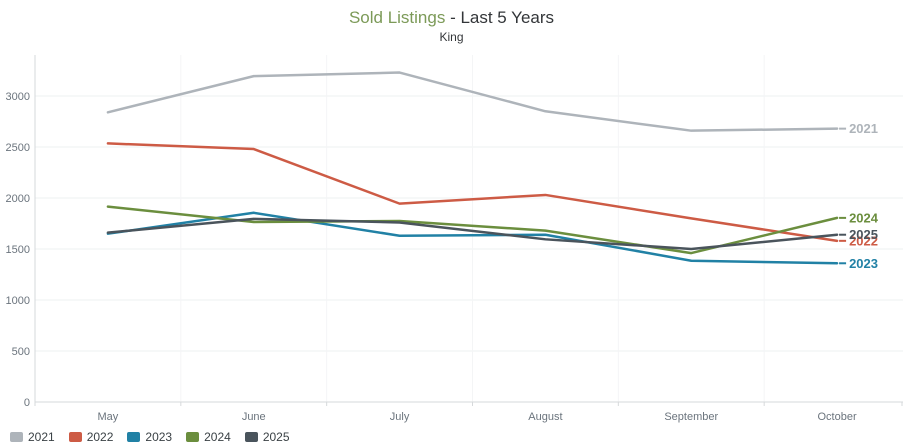 The width and height of the screenshot is (903, 447). What do you see at coordinates (18, 199) in the screenshot?
I see `y-tick-label: 2000` at bounding box center [18, 199].